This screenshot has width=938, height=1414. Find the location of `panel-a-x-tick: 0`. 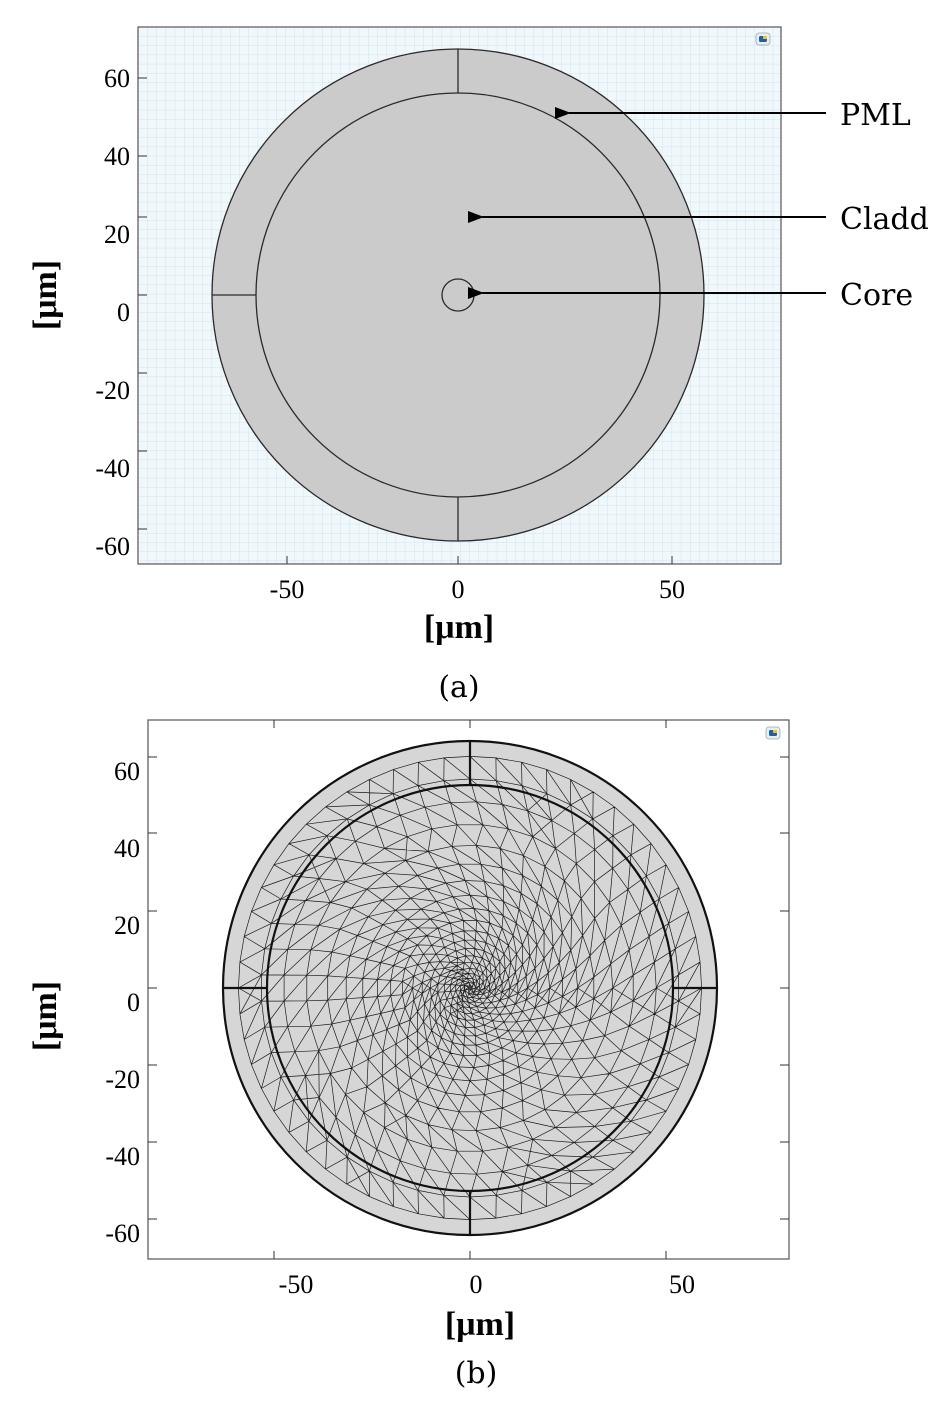

panel-a-x-tick: 0 is located at coordinates (458, 589).